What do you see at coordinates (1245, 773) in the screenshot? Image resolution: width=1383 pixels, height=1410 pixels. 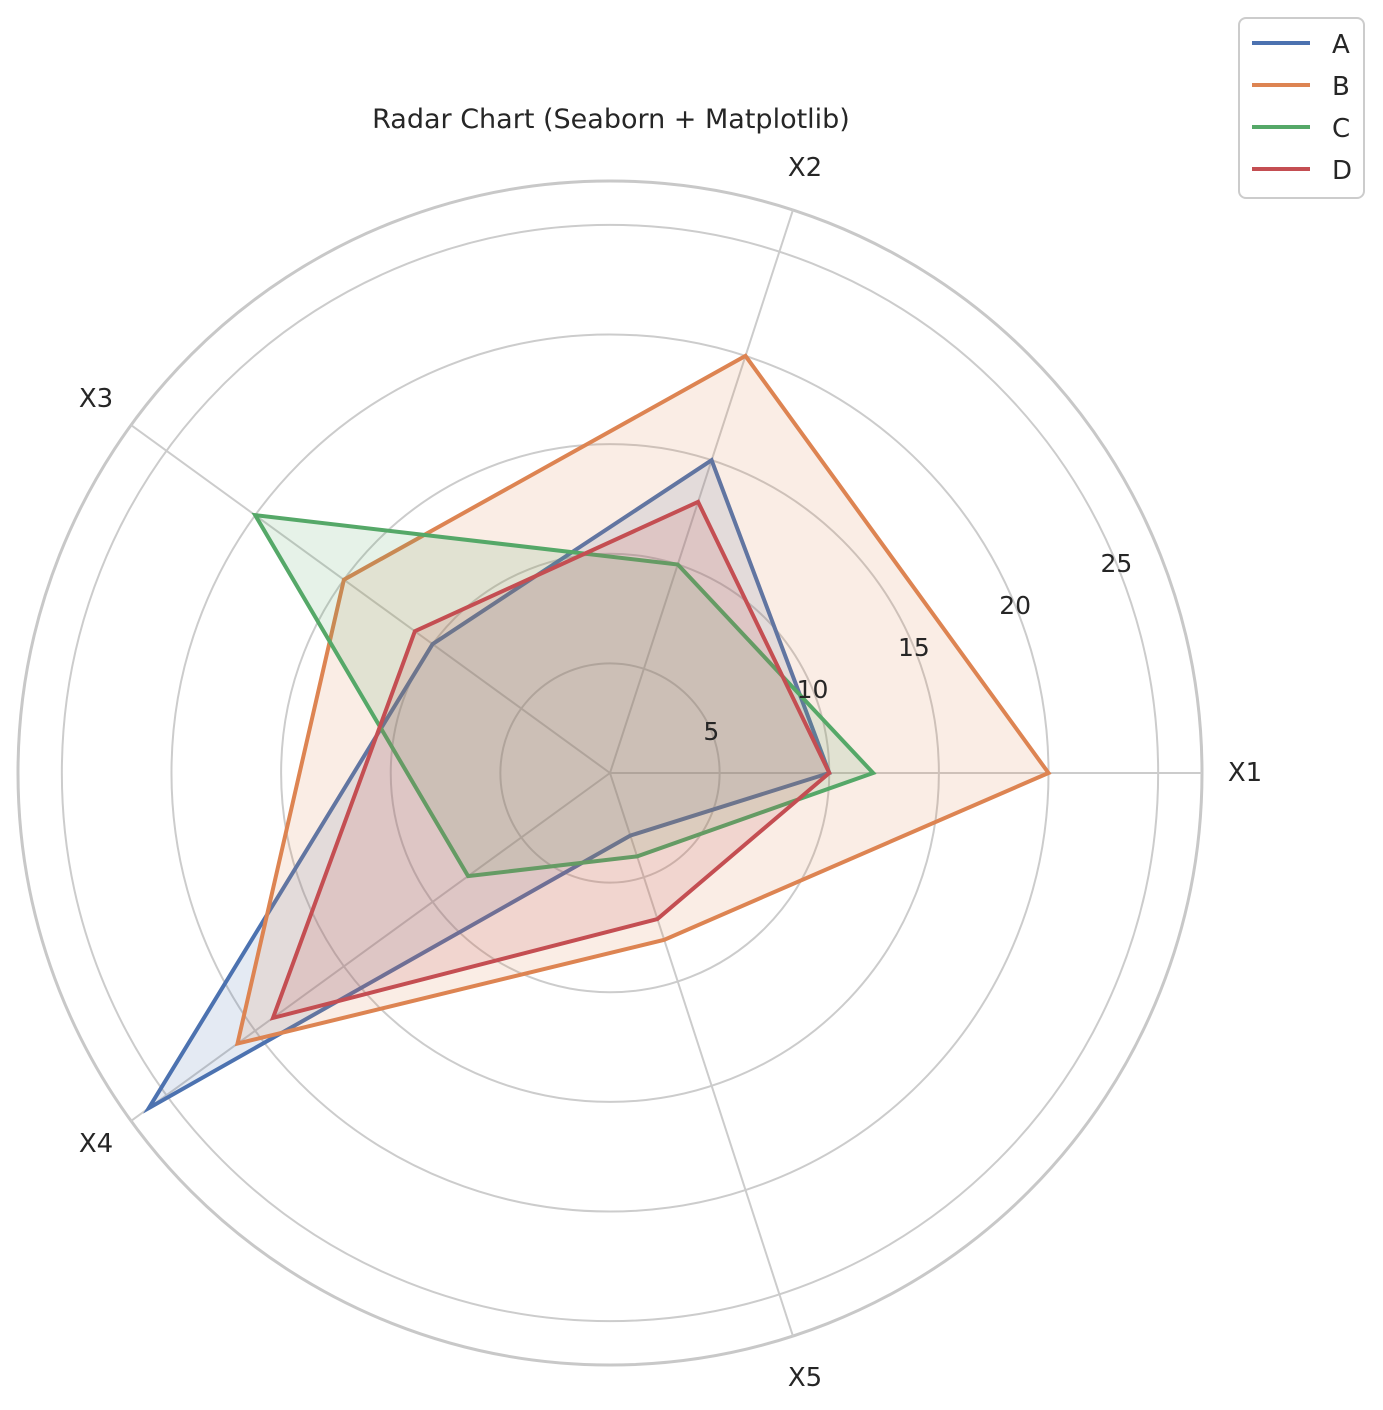 I see `axis-label-X1: X1` at bounding box center [1245, 773].